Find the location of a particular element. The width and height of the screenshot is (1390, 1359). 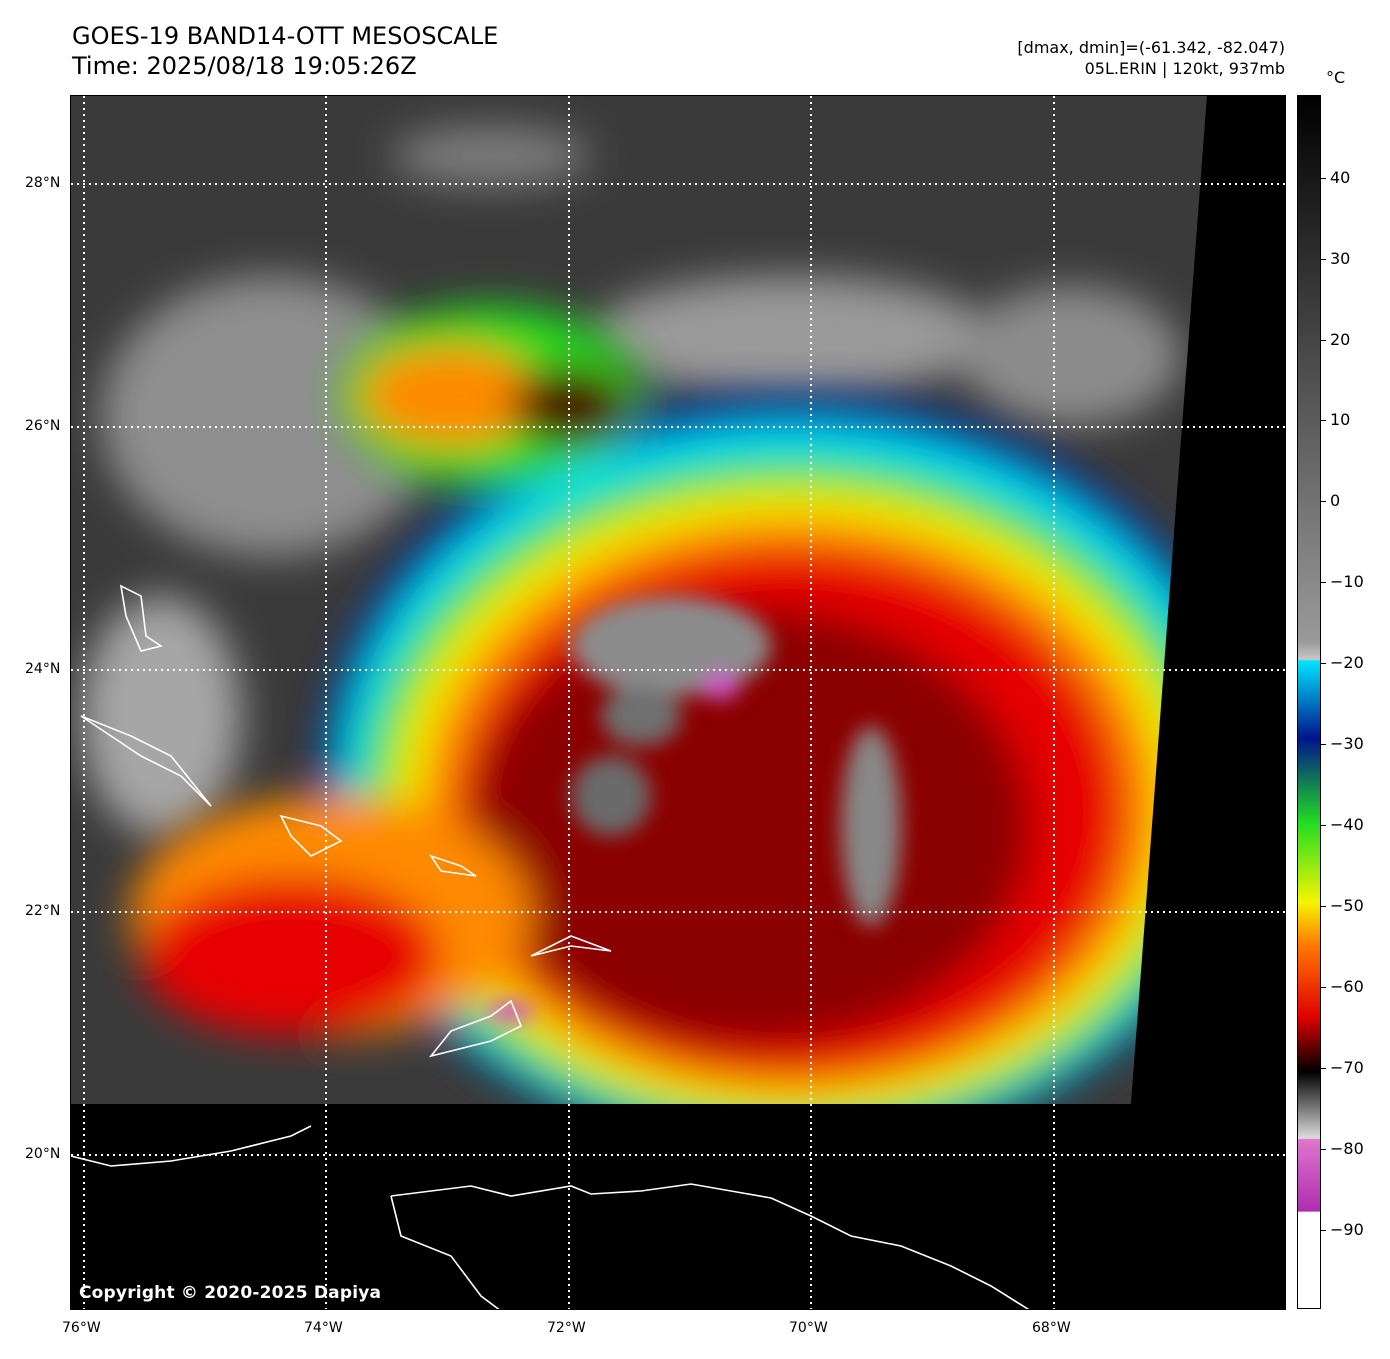

colorbar-unit: °C is located at coordinates (1336, 77).